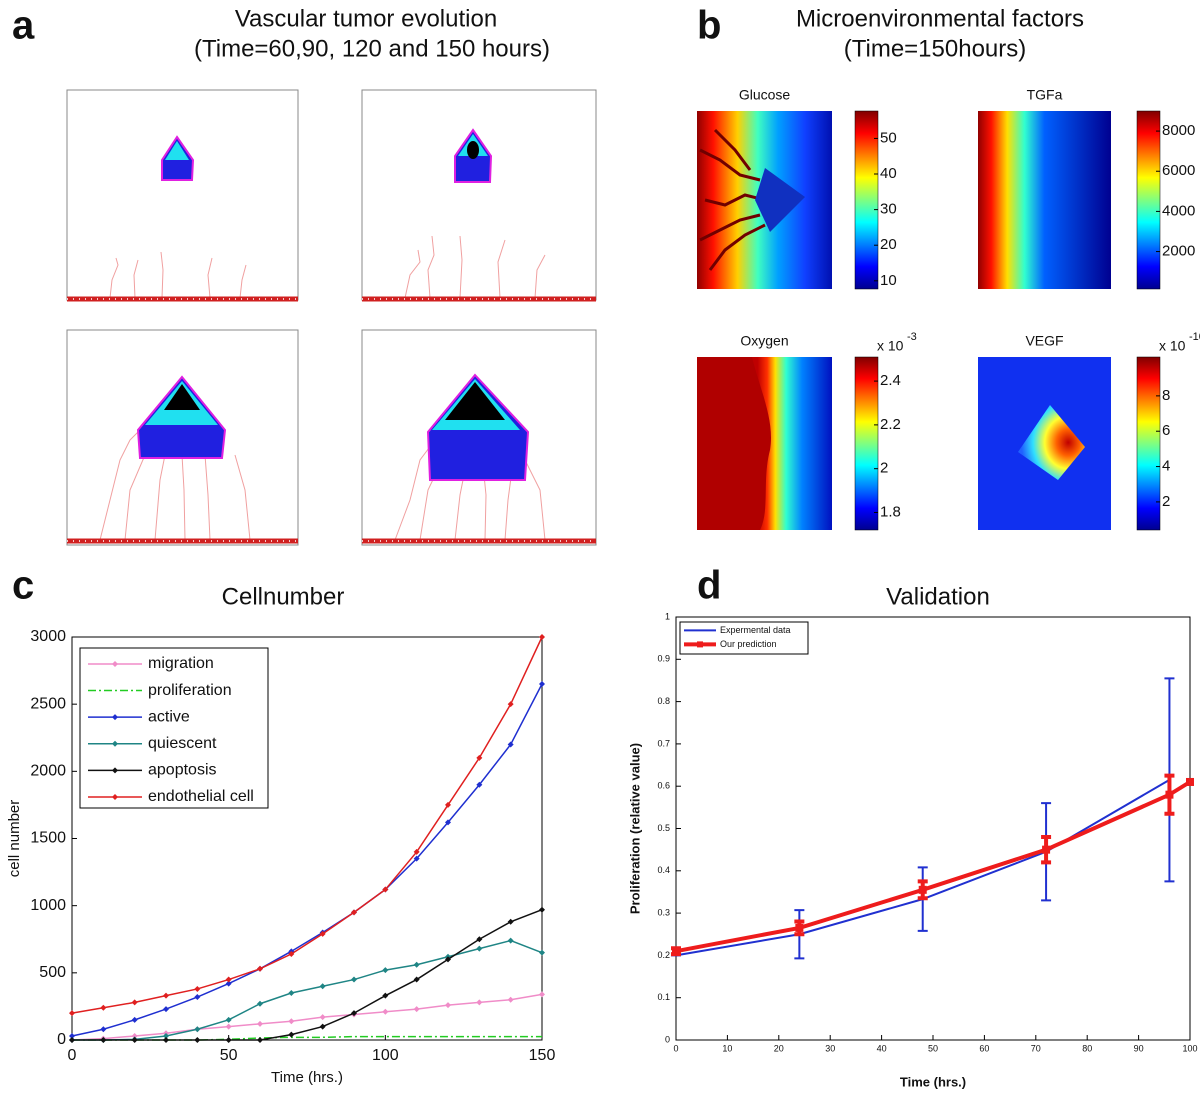 The image size is (1200, 1093). What do you see at coordinates (765, 95) in the screenshot?
I see `map-title: Glucose` at bounding box center [765, 95].